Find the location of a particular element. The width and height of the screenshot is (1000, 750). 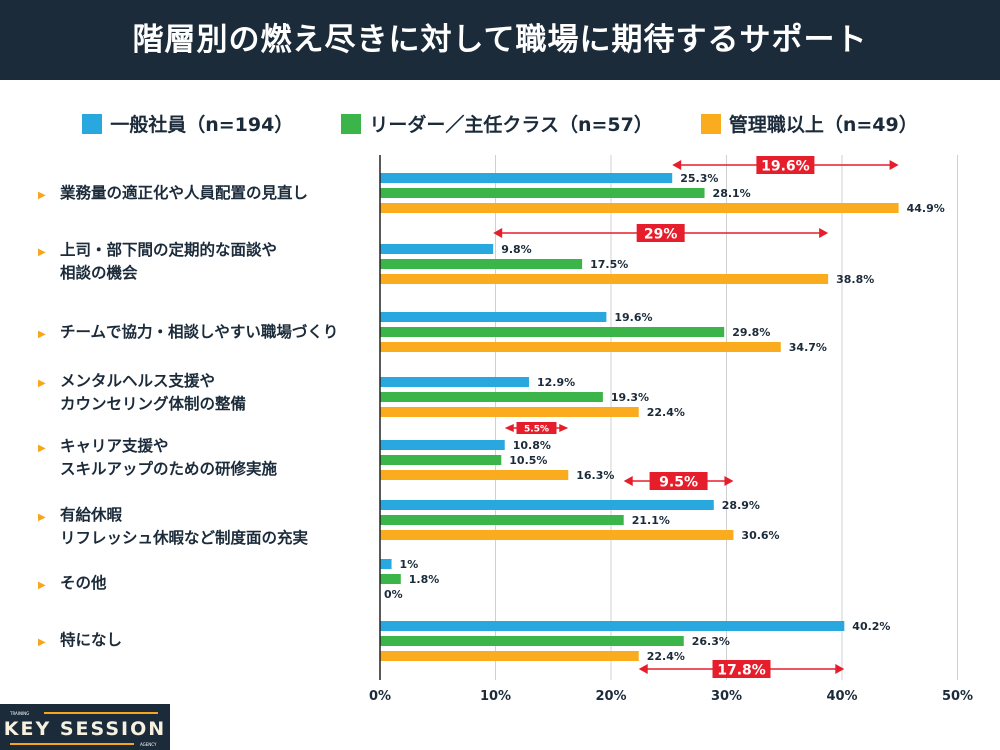

data-label: 28.1% is located at coordinates (732, 193).